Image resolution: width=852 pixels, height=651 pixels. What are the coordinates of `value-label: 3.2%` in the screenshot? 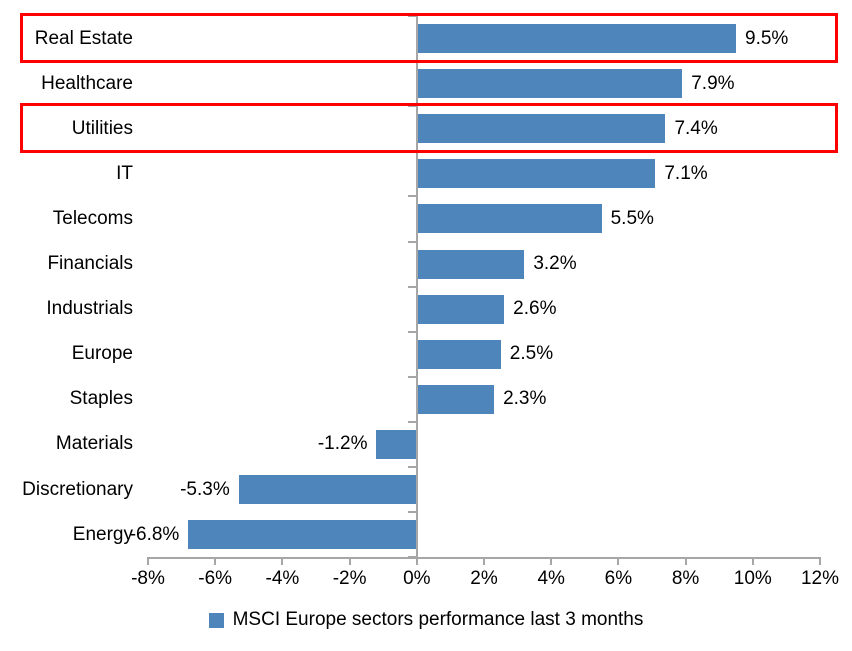 It's located at (555, 264).